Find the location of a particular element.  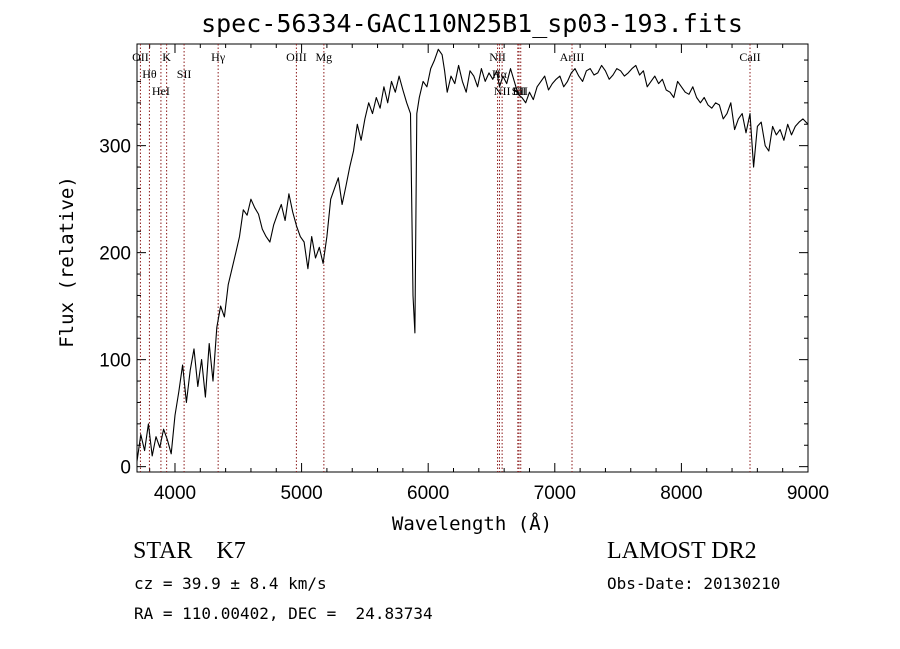

line-label-Li: Li is located at coordinates (517, 91).